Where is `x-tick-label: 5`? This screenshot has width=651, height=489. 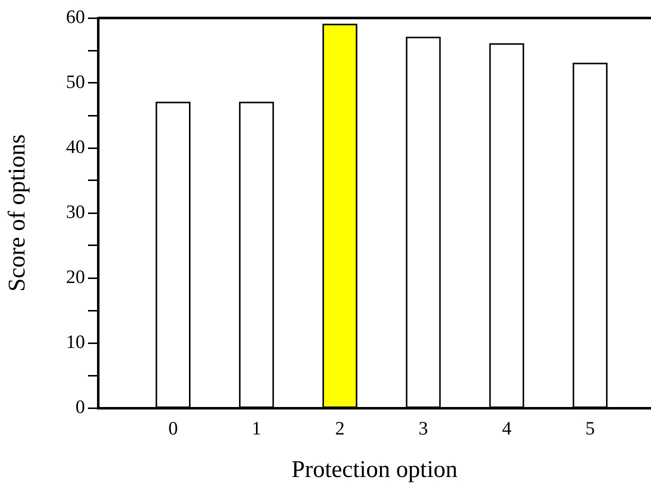 x-tick-label: 5 is located at coordinates (590, 429).